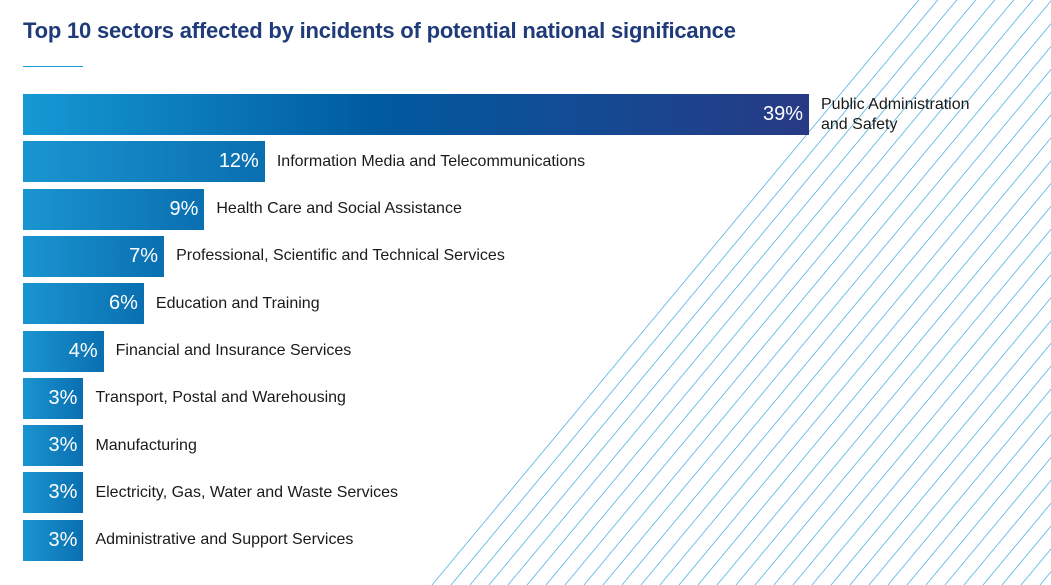 The image size is (1051, 585). I want to click on bar-value-label: 9%, so click(184, 208).